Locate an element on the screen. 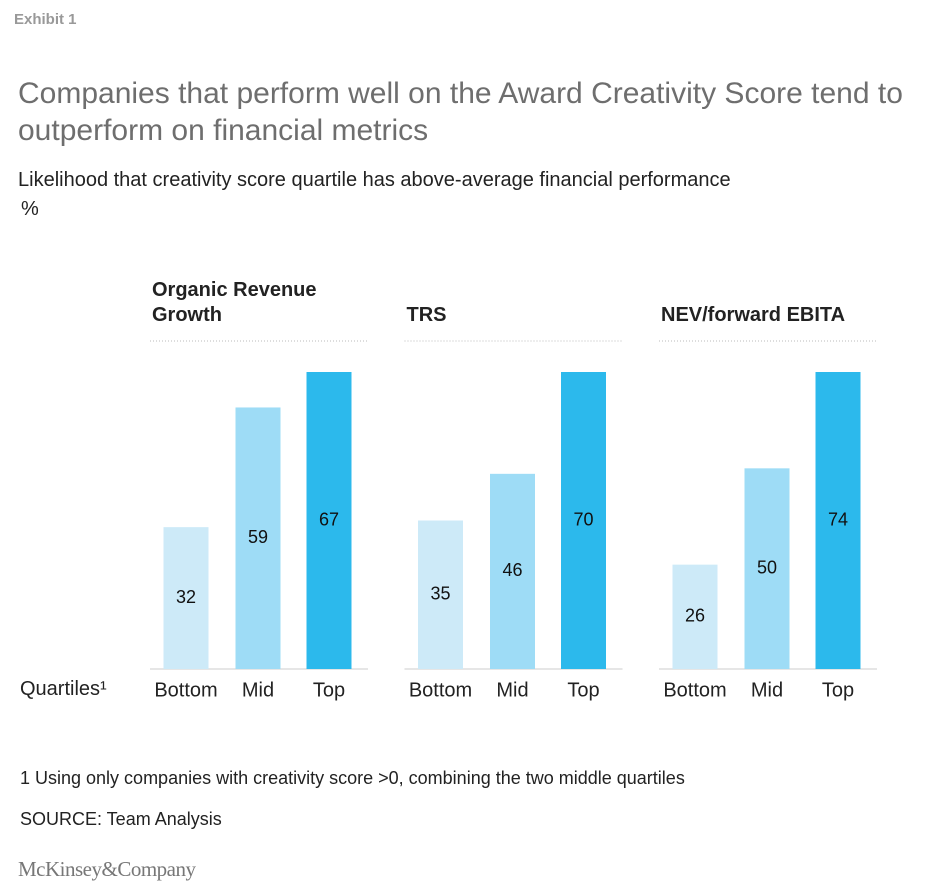 The height and width of the screenshot is (892, 926). unit: % is located at coordinates (30, 209).